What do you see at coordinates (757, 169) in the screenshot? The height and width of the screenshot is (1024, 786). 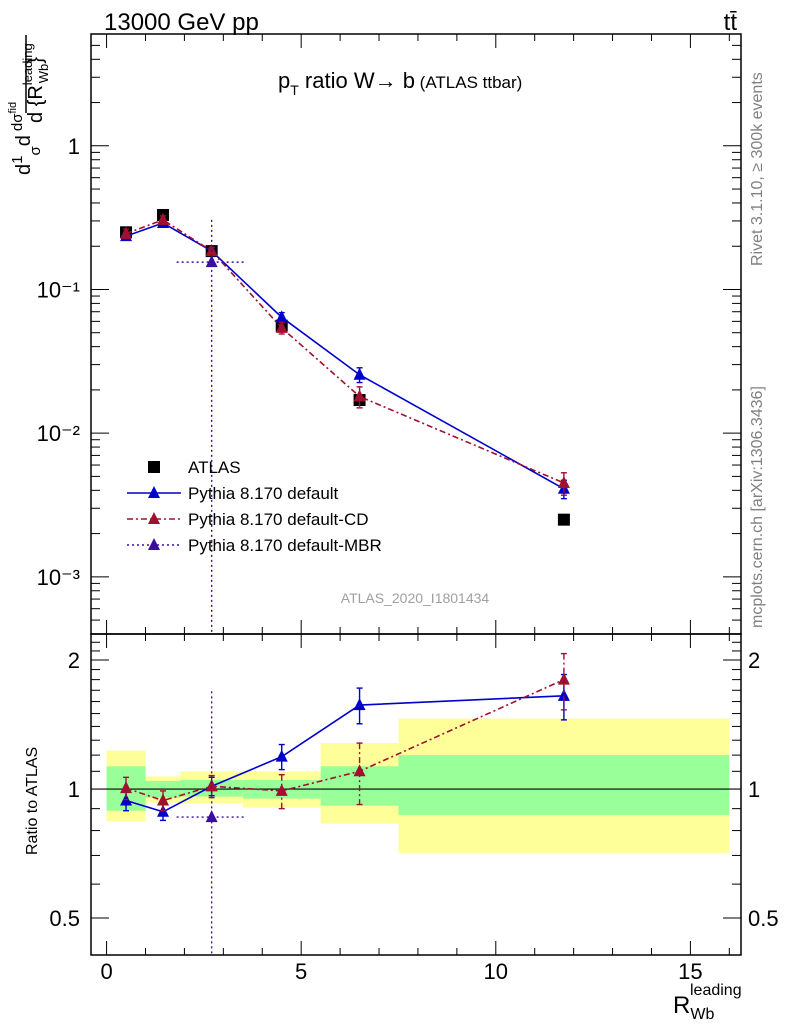 I see `rivet-label: Rivet 3.1.10, ≥ 300k events` at bounding box center [757, 169].